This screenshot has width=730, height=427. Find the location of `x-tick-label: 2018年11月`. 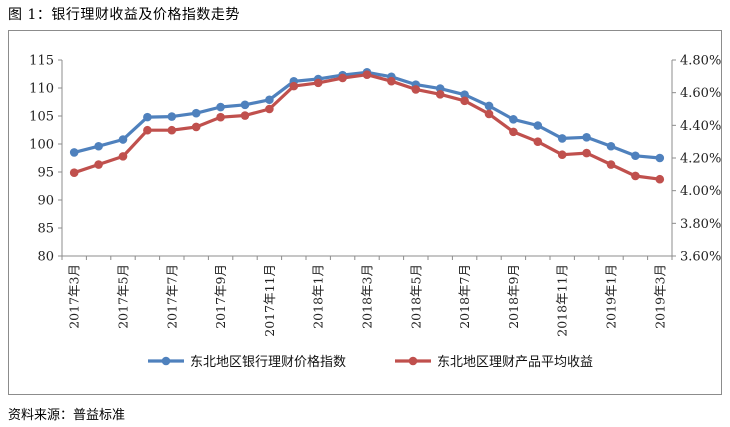

x-tick-label: 2018年11月 is located at coordinates (562, 300).